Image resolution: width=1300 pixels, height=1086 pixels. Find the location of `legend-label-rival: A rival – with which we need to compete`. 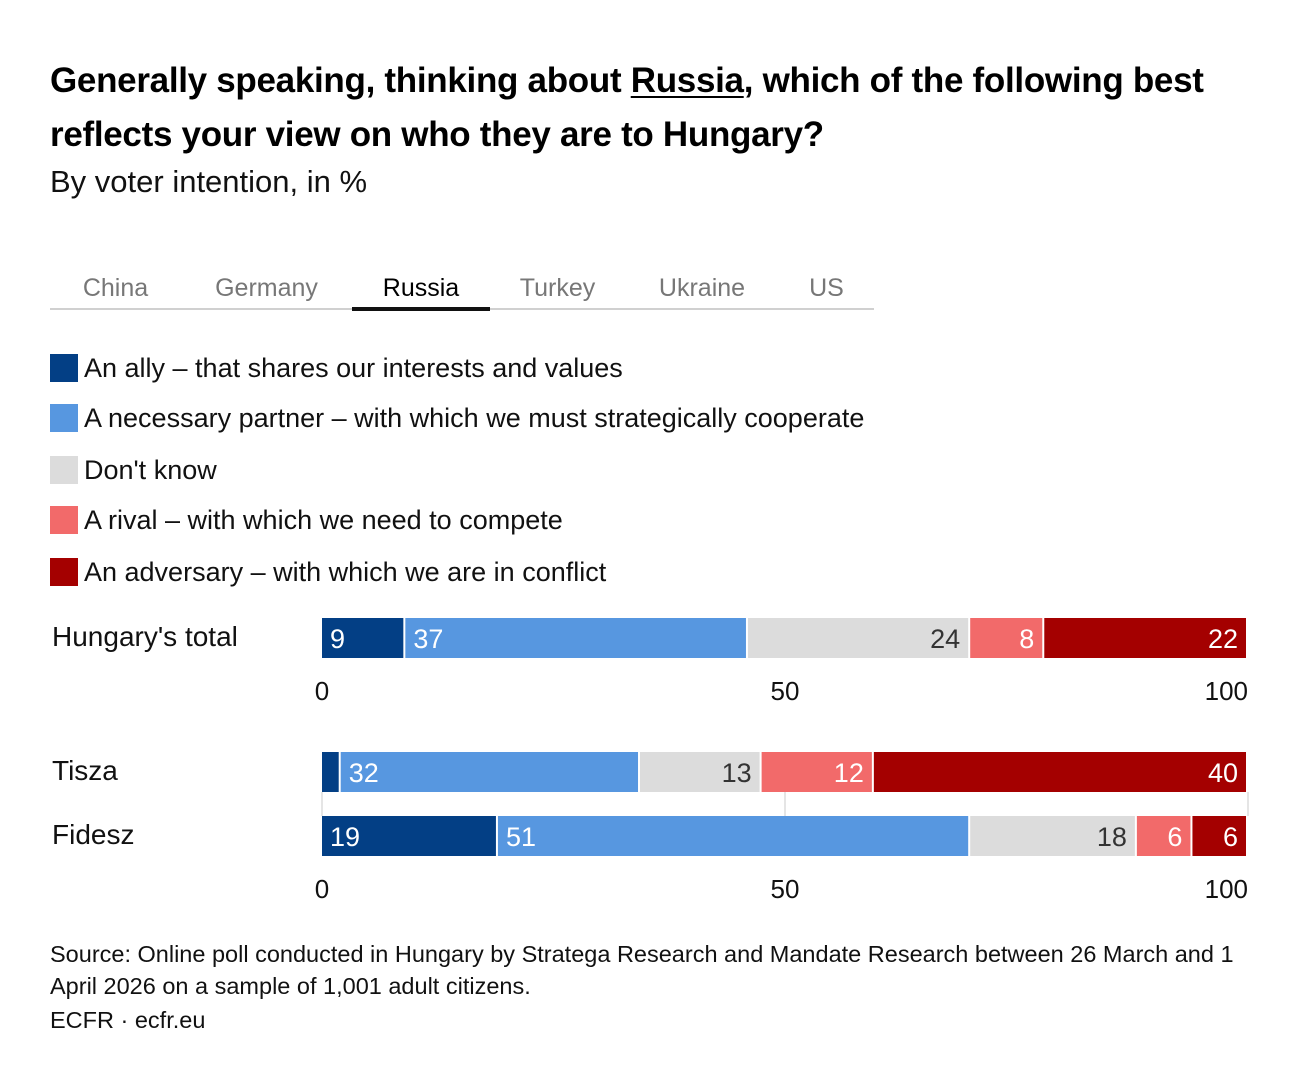

legend-label-rival: A rival – with which we need to compete is located at coordinates (323, 519).